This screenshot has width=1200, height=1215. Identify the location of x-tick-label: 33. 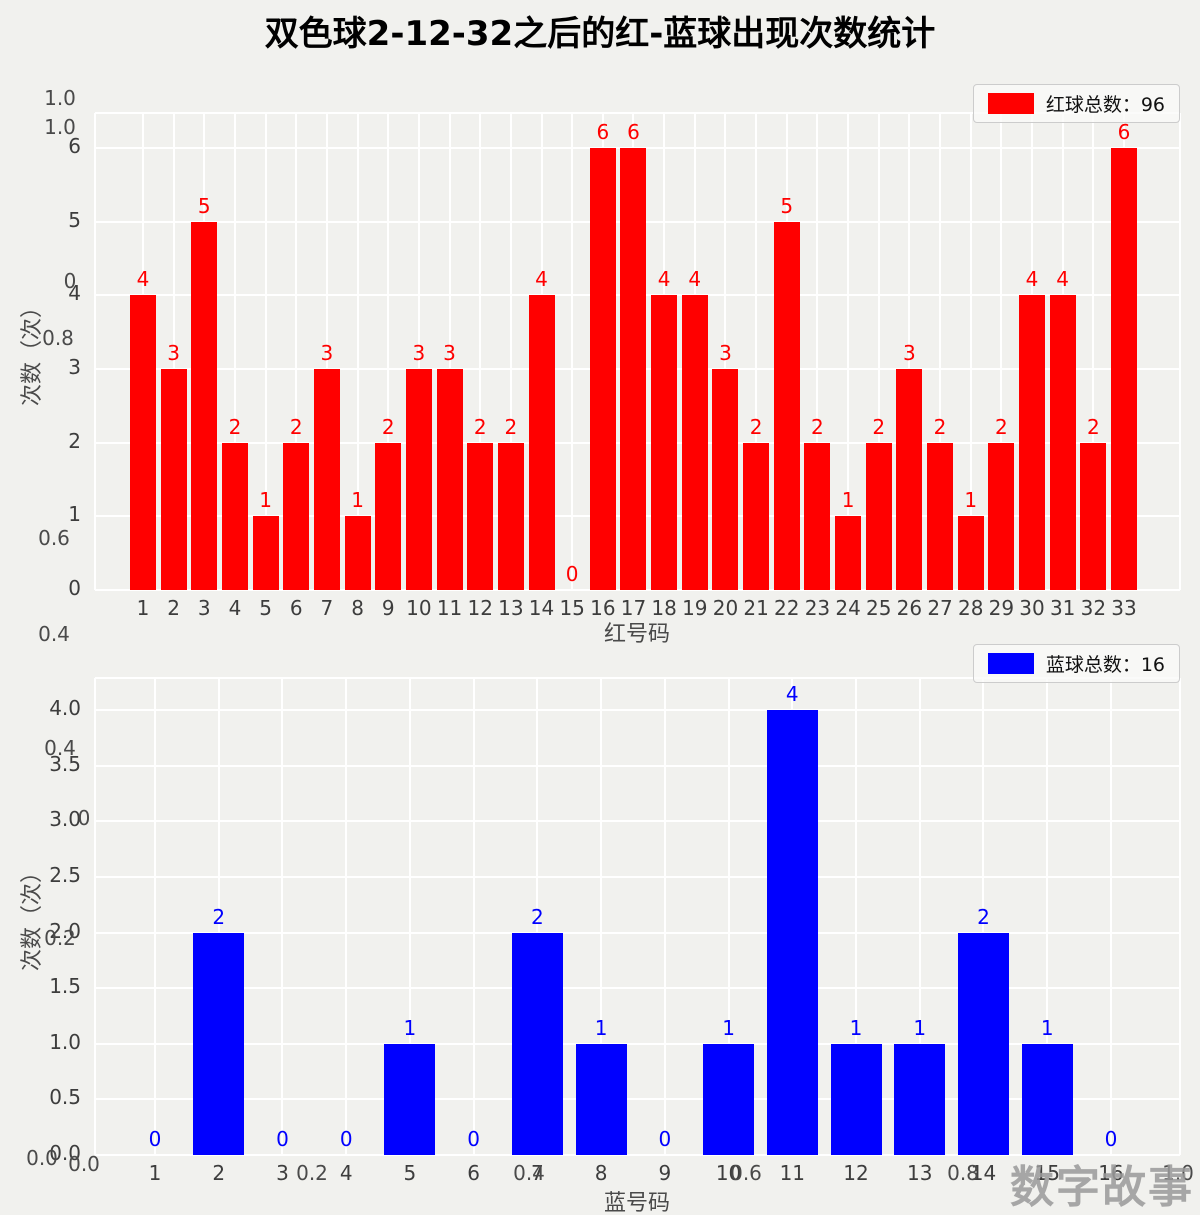
(1124, 608).